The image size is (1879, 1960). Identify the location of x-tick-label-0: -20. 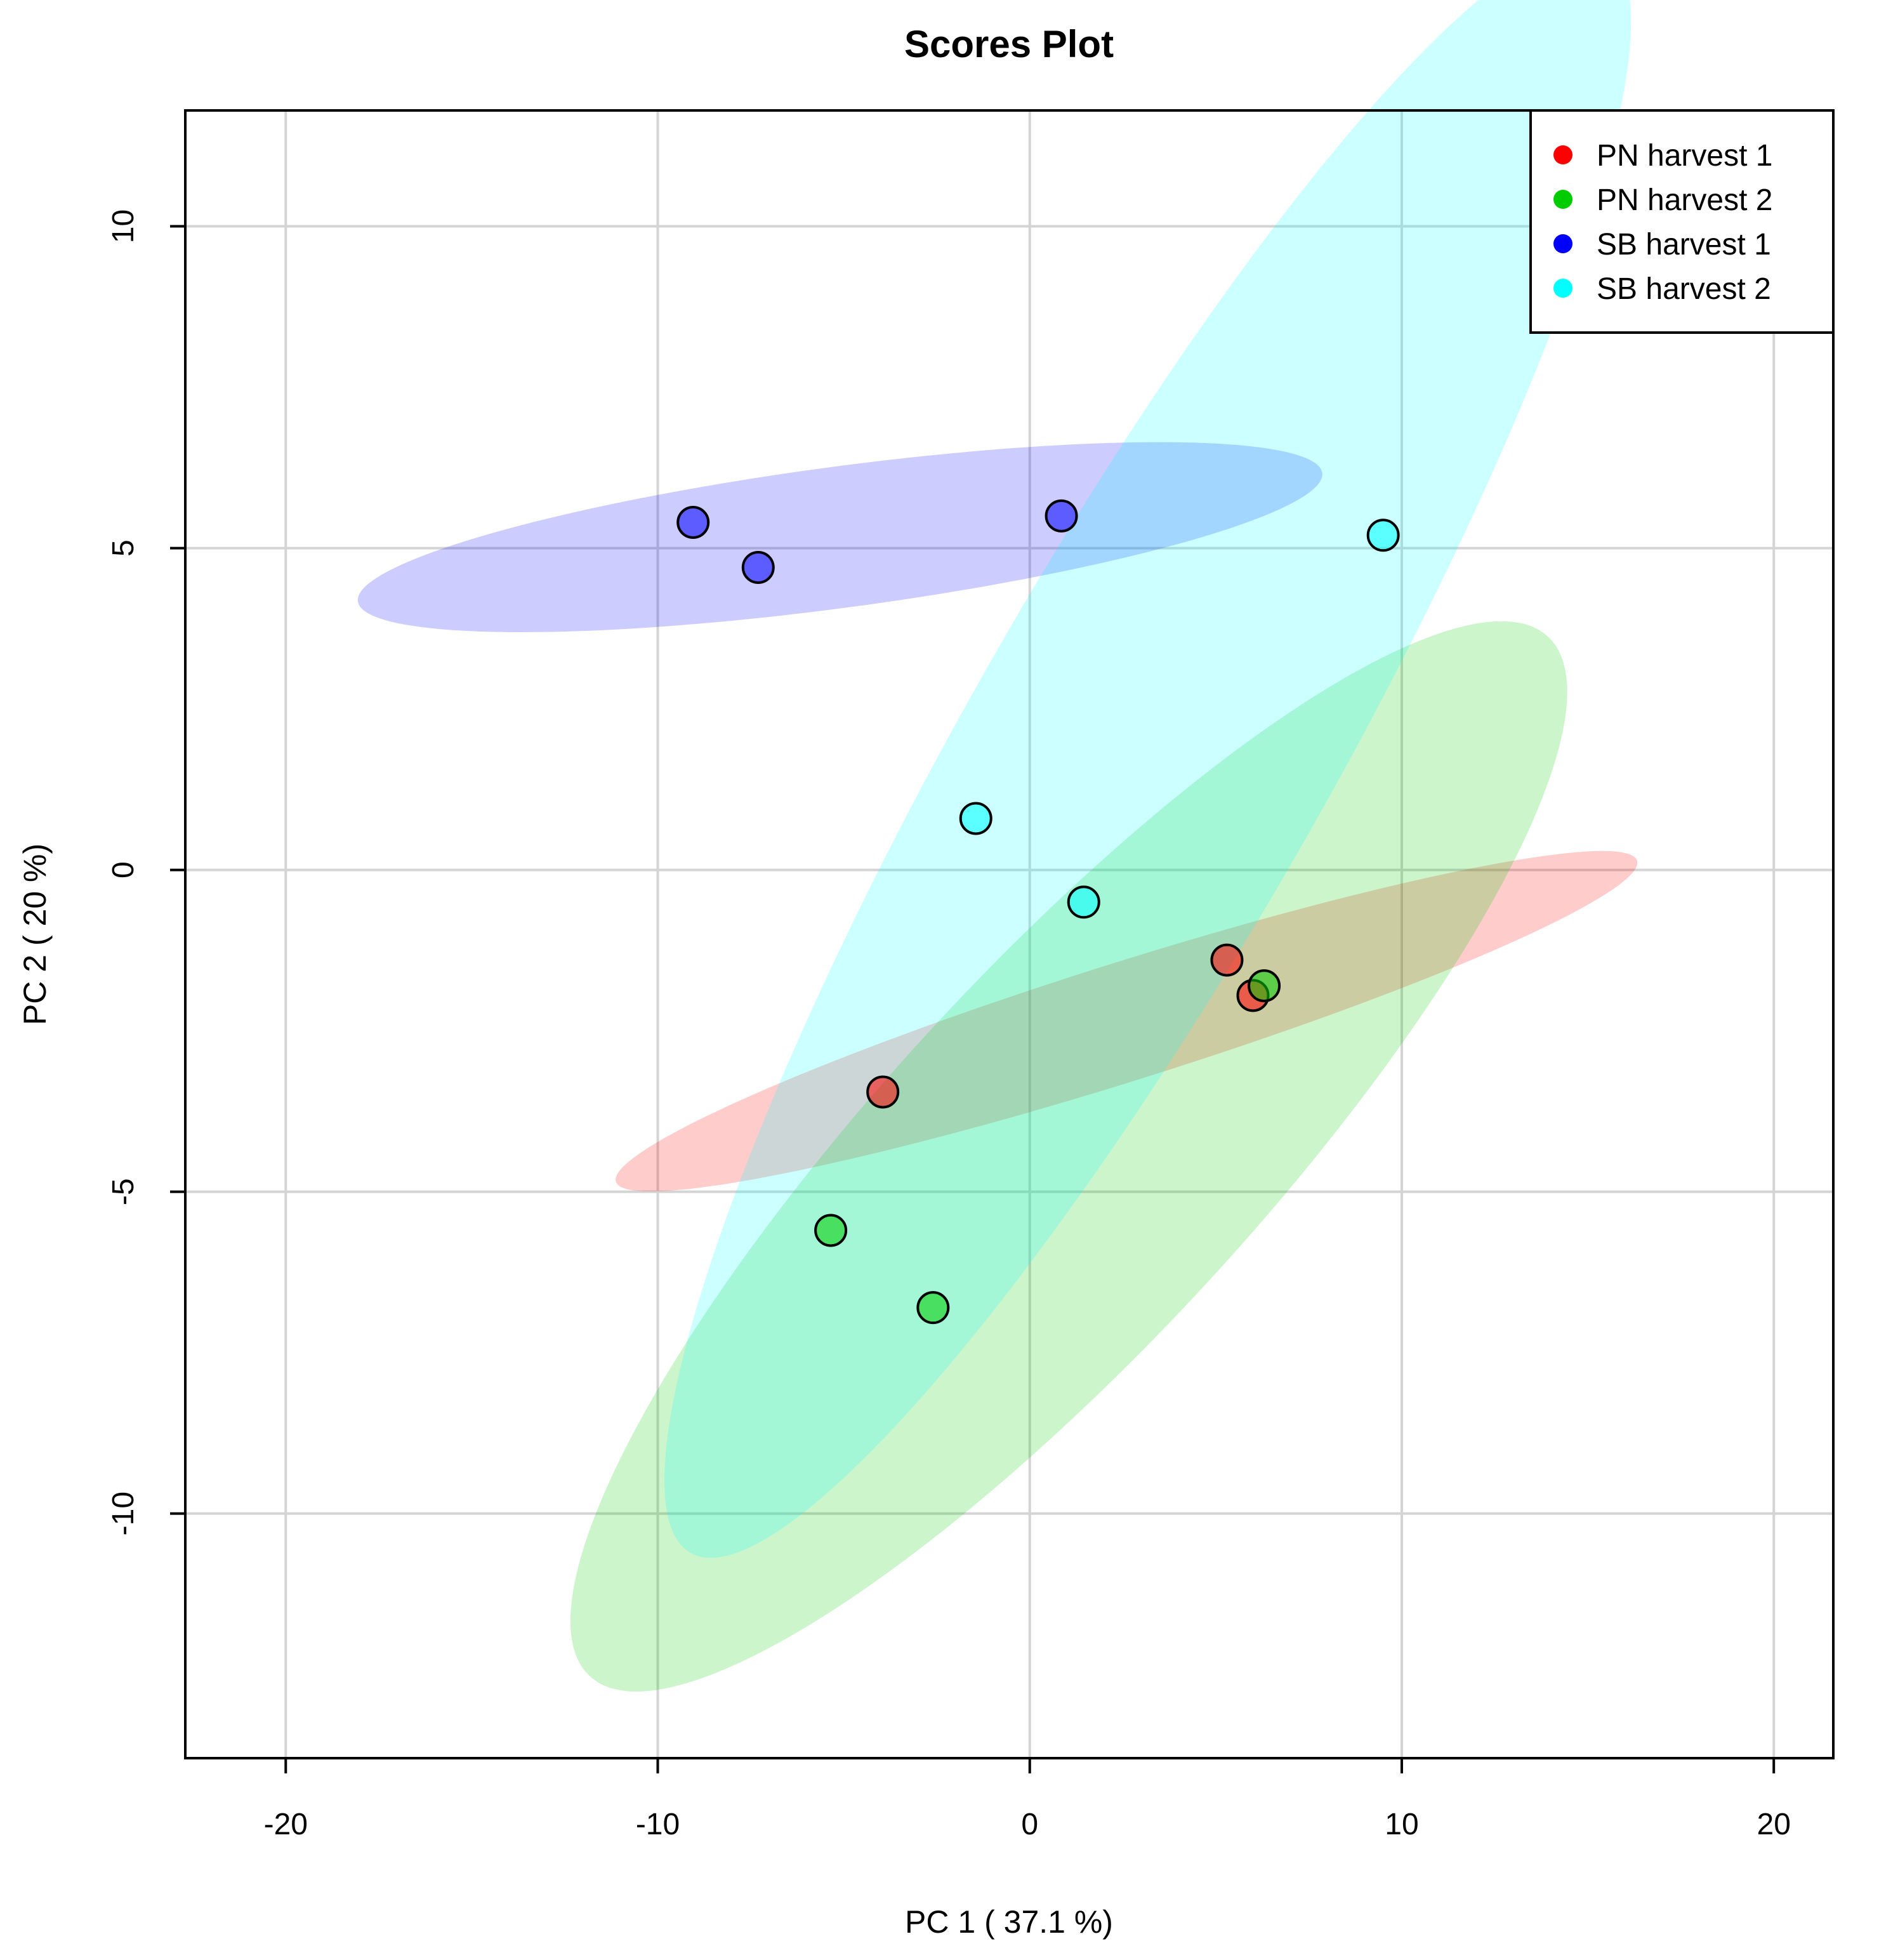
(286, 1824).